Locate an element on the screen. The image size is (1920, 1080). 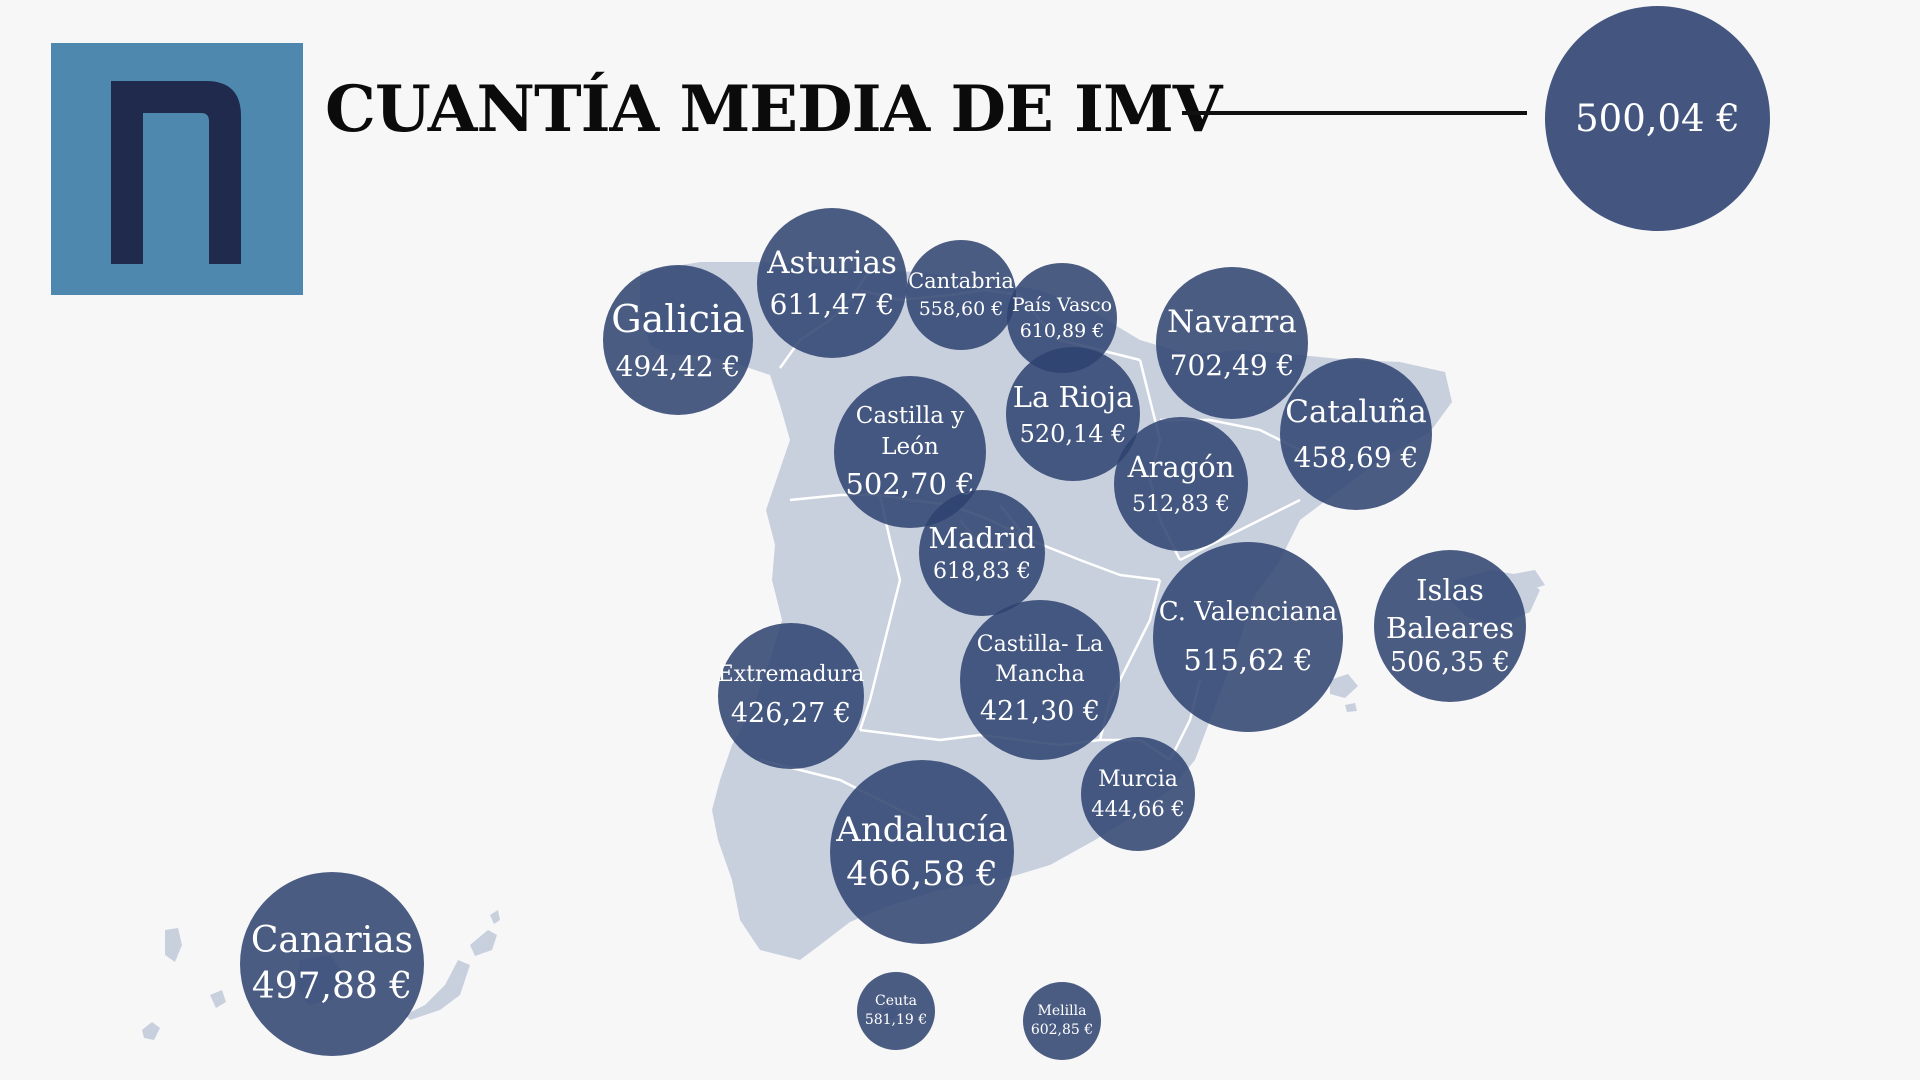
ibiza-shape is located at coordinates (1344, 686).